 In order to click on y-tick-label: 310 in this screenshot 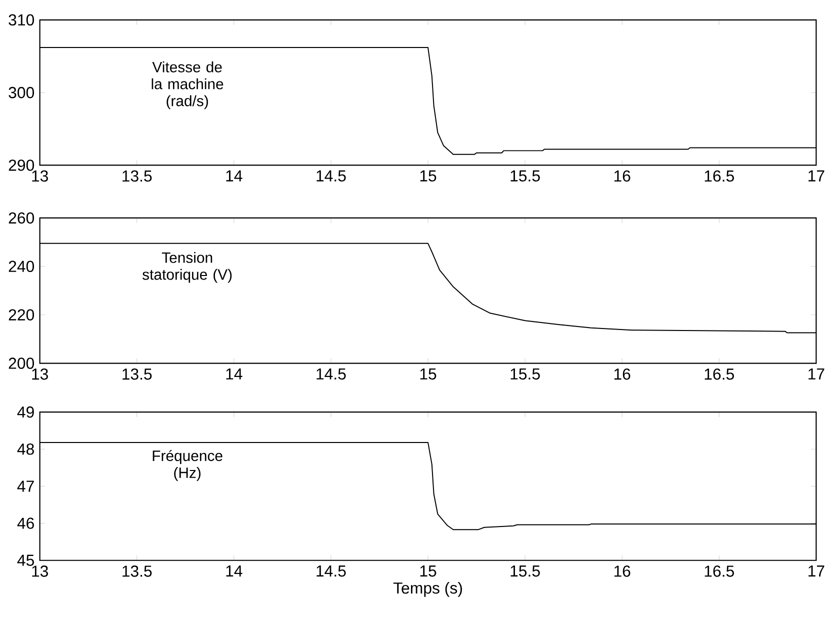, I will do `click(21, 20)`.